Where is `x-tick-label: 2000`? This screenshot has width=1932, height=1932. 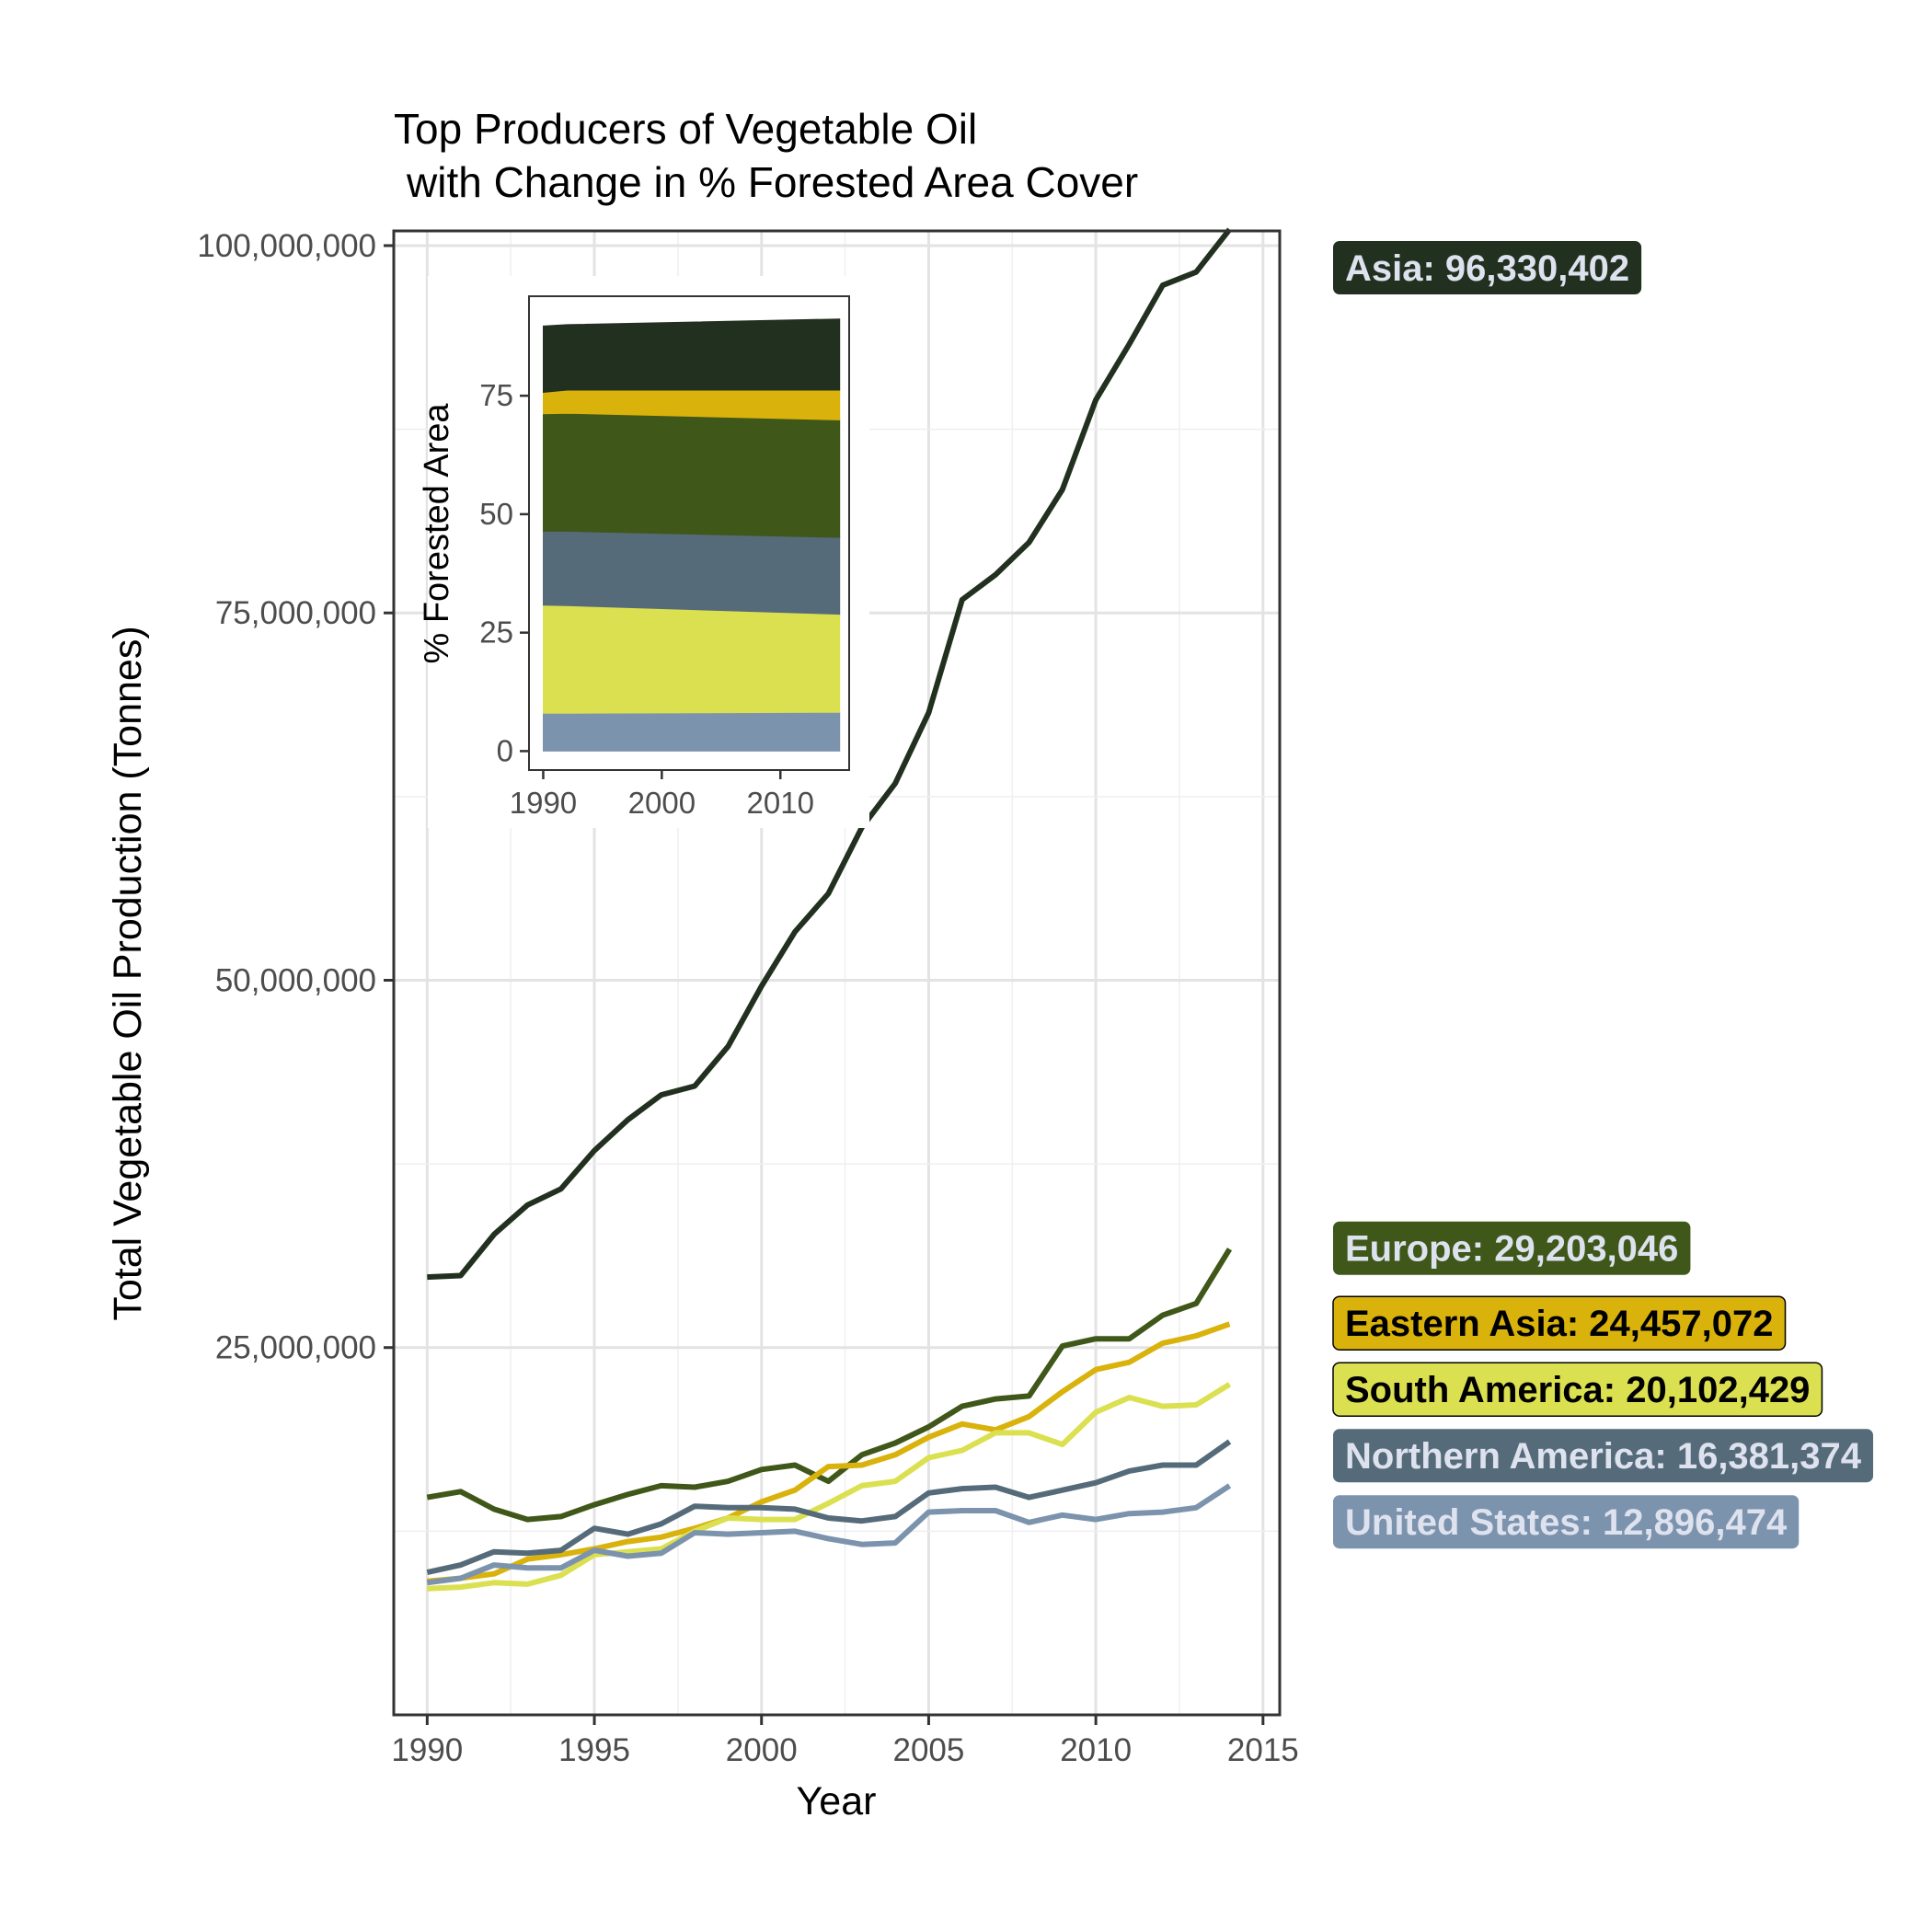 x-tick-label: 2000 is located at coordinates (762, 1750).